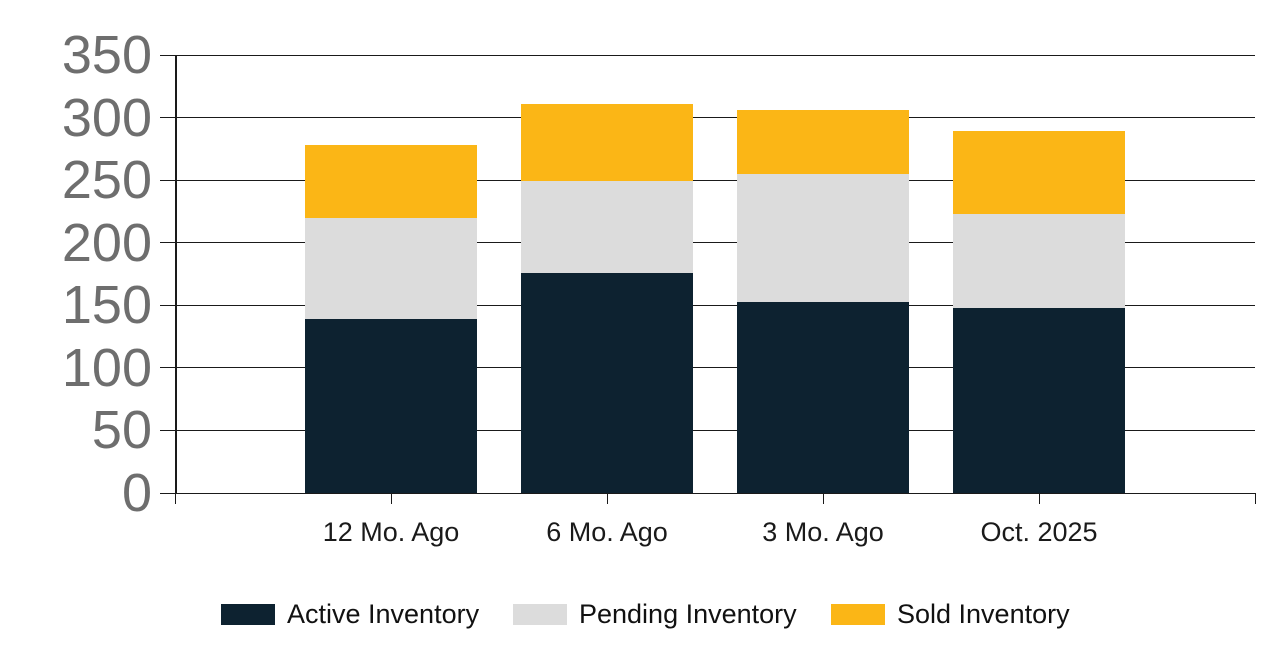  What do you see at coordinates (823, 532) in the screenshot?
I see `x-category-label-3: 3 Mo. Ago` at bounding box center [823, 532].